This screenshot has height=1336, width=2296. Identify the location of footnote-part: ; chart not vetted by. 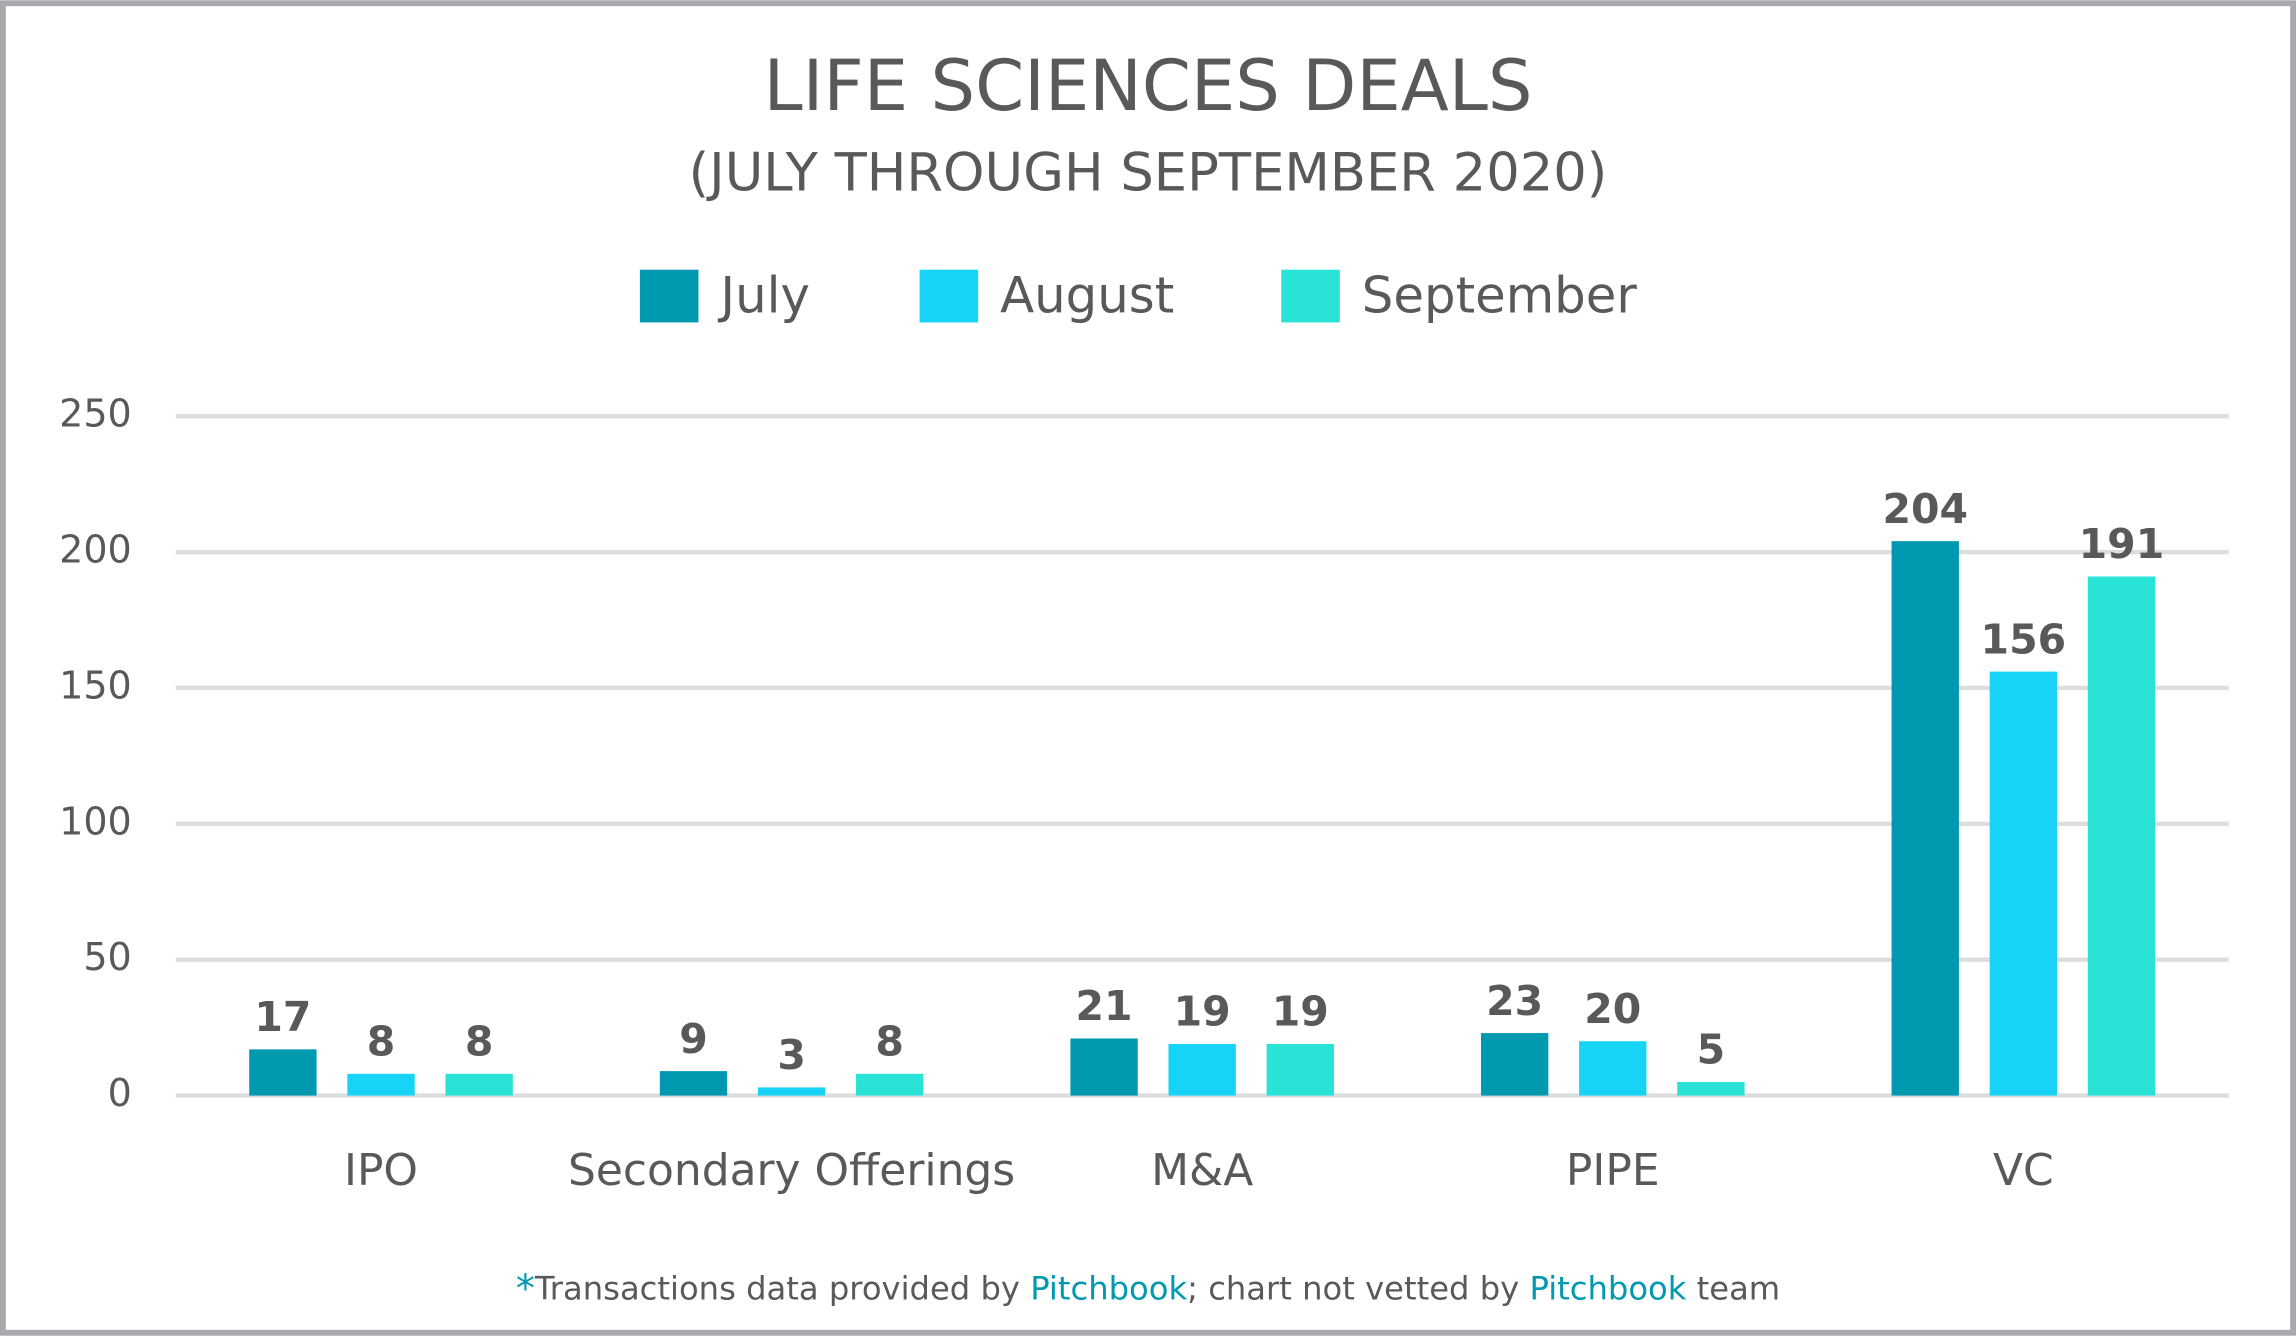
(1358, 1288).